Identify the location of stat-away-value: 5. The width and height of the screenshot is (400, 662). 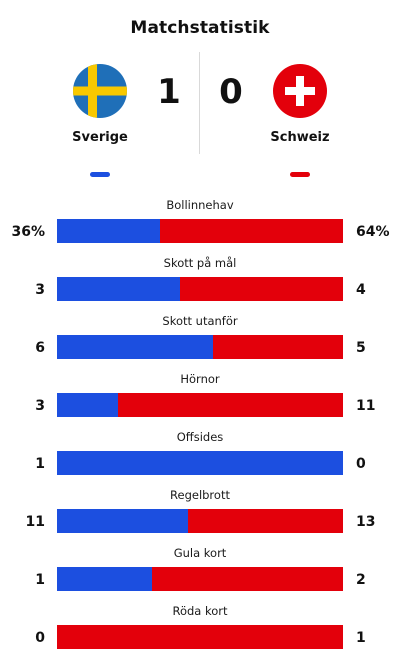
(361, 348).